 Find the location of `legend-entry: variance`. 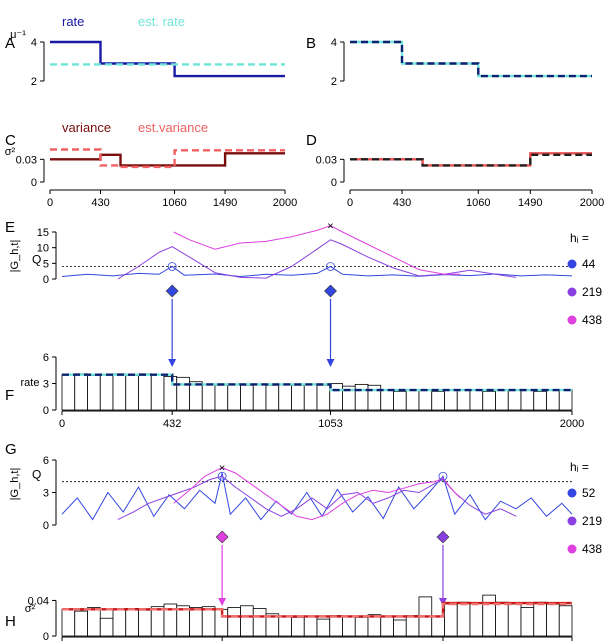

legend-entry: variance is located at coordinates (86, 127).